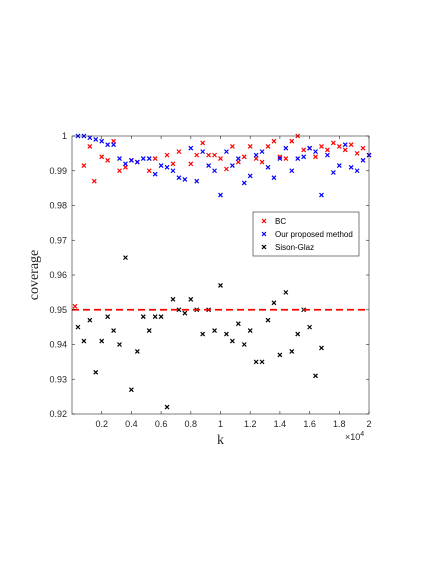 Image resolution: width=436 pixels, height=569 pixels. I want to click on x-axis-exponent-power: 4, so click(362, 434).